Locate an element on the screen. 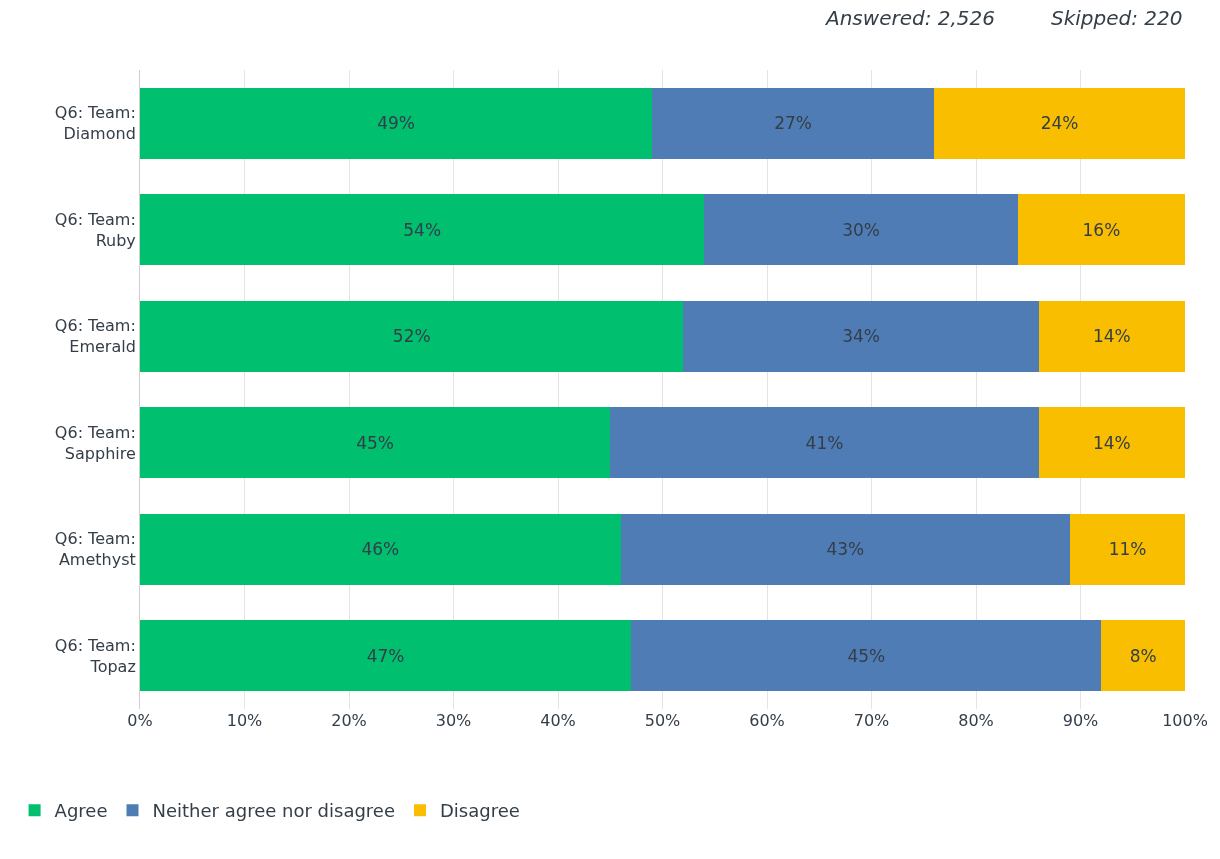  x-tick-label: 0% is located at coordinates (140, 720).